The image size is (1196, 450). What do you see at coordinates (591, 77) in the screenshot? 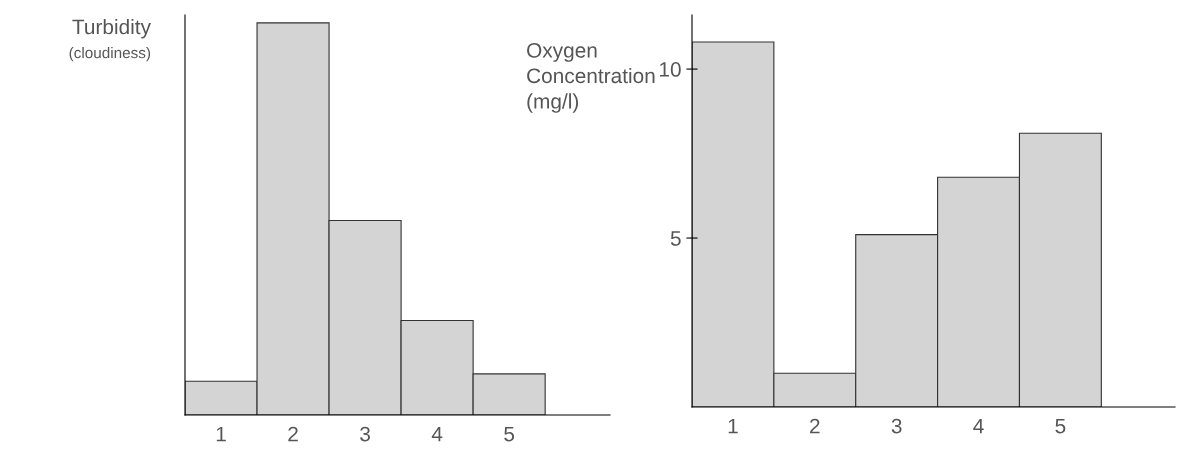
I see `y-axis-title: Oxygen Concentration (mg/l)` at bounding box center [591, 77].